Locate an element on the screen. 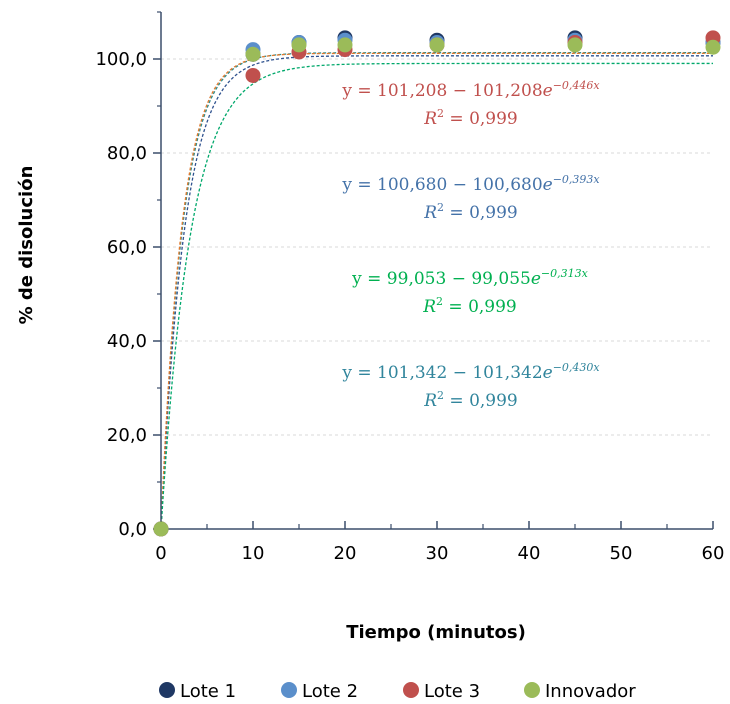 Image resolution: width=730 pixels, height=704 pixels. x-tick-label: 20 is located at coordinates (345, 553).